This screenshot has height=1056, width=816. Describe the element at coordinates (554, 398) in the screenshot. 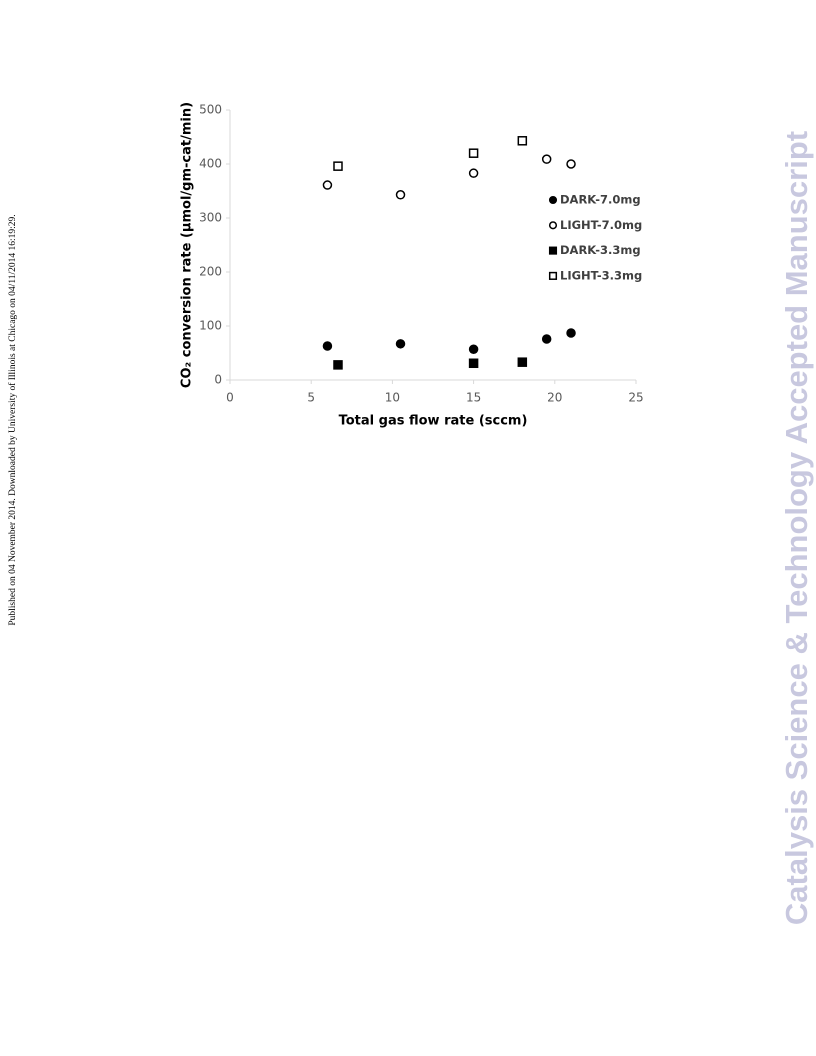

I see `x-tick-label: 20` at that location.